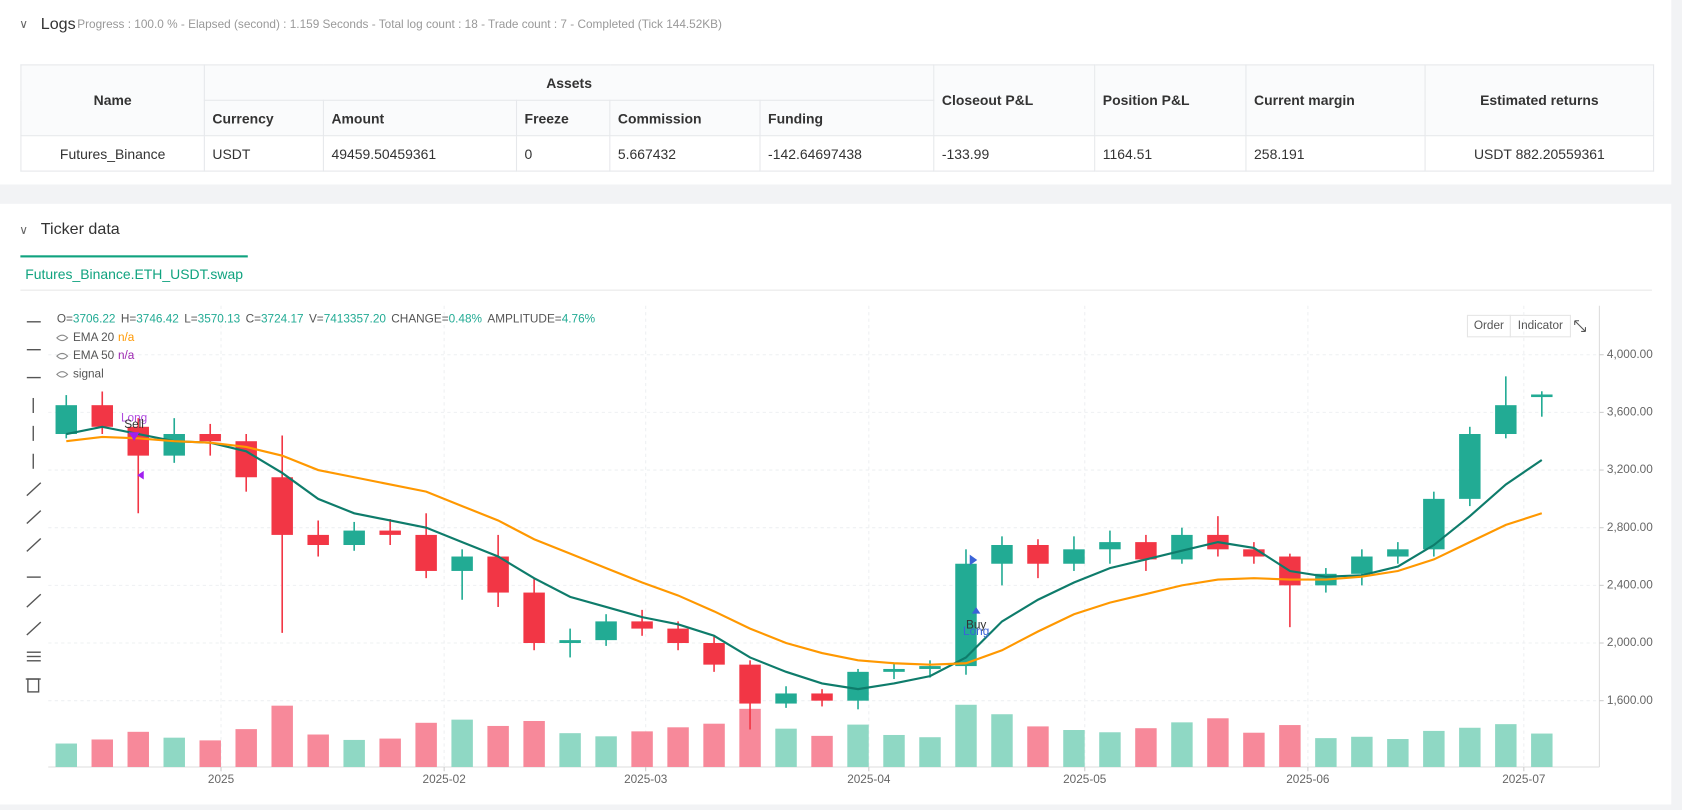 This screenshot has width=1682, height=810. What do you see at coordinates (1170, 100) in the screenshot?
I see `header-cell: Position P&L` at bounding box center [1170, 100].